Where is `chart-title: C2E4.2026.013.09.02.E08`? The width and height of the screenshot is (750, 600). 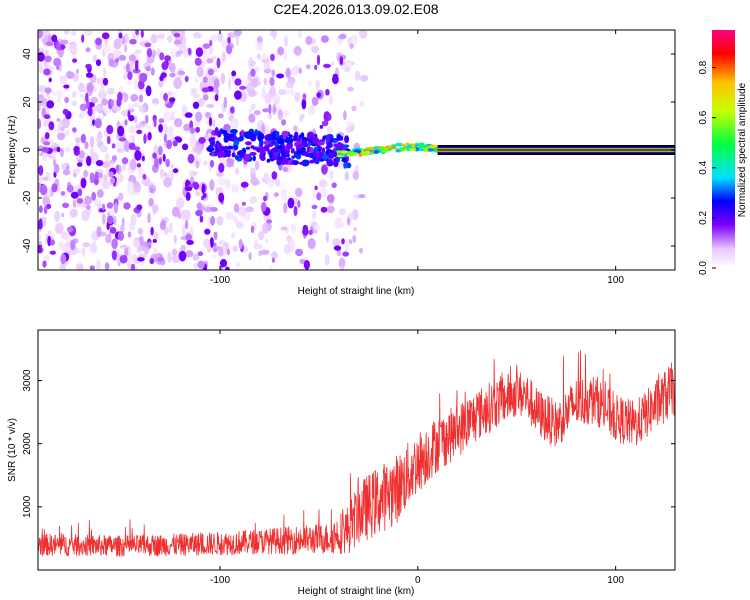 chart-title: C2E4.2026.013.09.02.E08 is located at coordinates (355, 9).